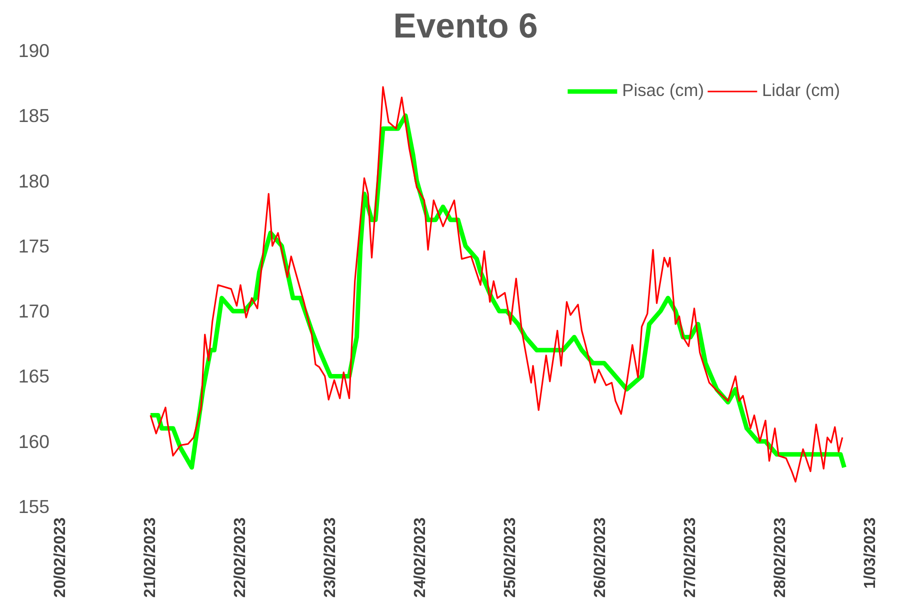  I want to click on y-tick-label: 155, so click(34, 506).